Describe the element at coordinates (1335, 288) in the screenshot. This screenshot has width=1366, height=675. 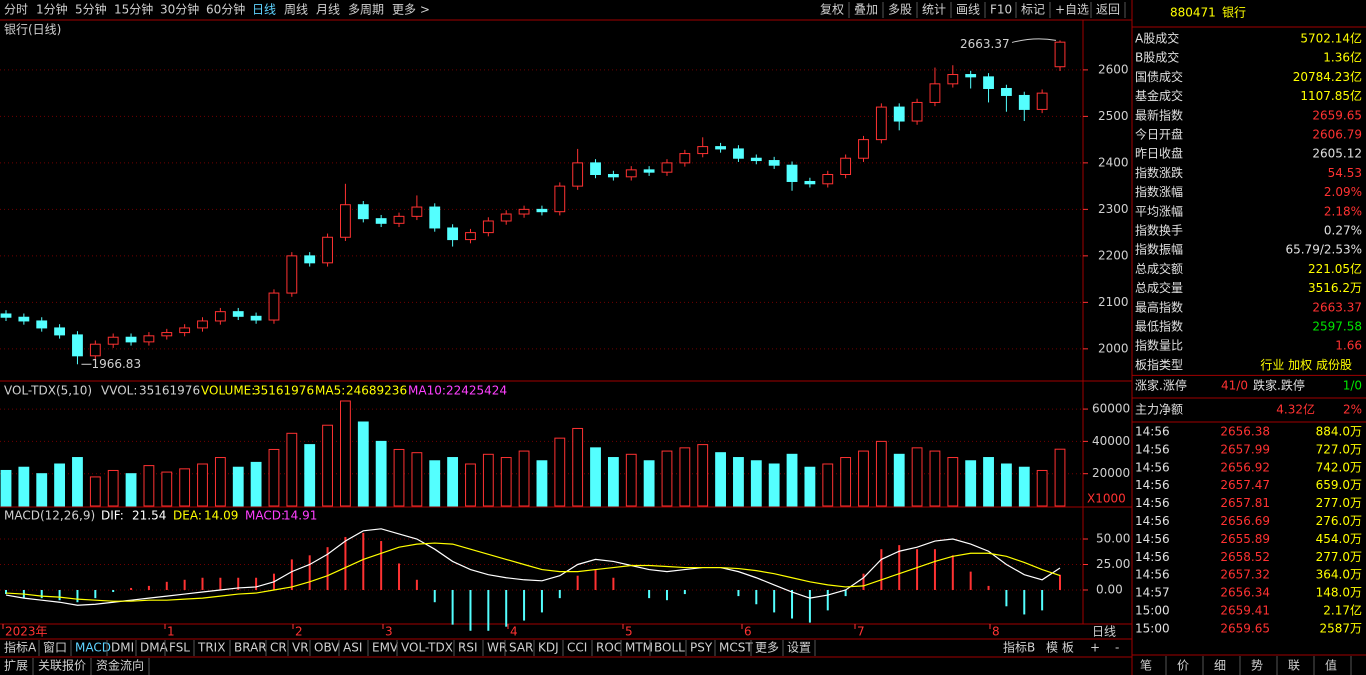
I see `quote-value: 3516.2万` at that location.